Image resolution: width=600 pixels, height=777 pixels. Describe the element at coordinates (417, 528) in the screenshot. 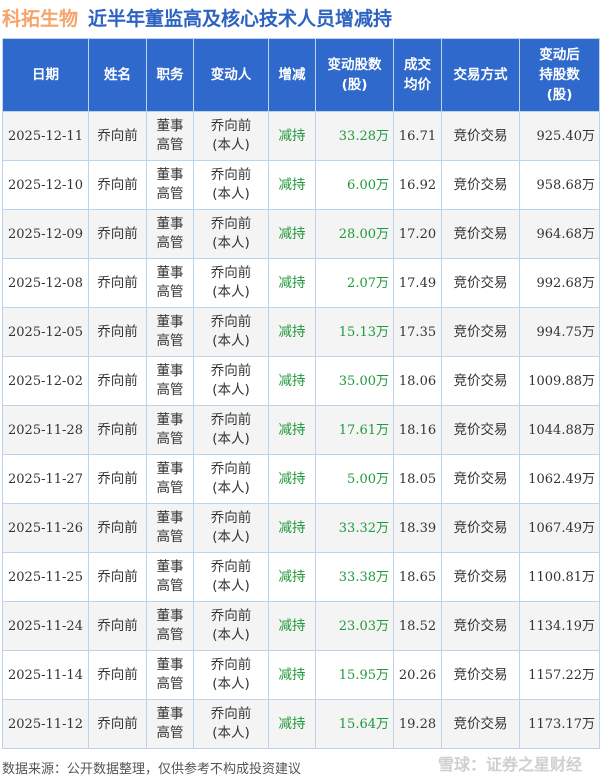

I see `table-cell: 18.39` at that location.